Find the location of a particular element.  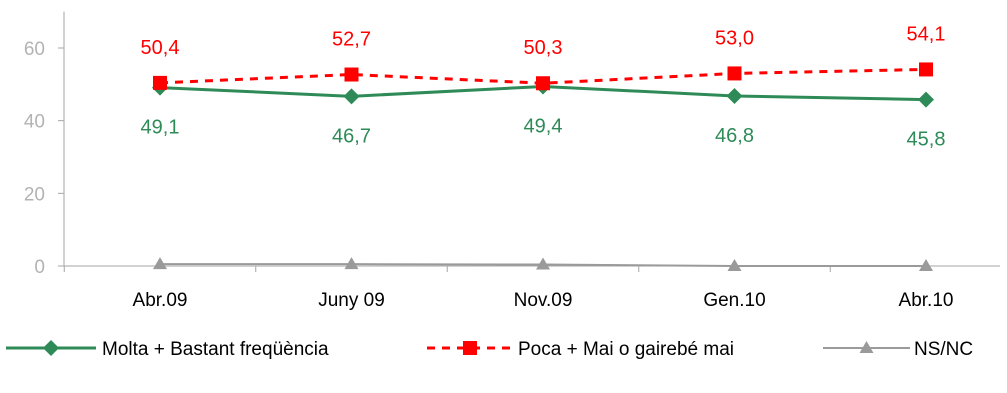

x-tick-label: Nov.09 is located at coordinates (543, 300).